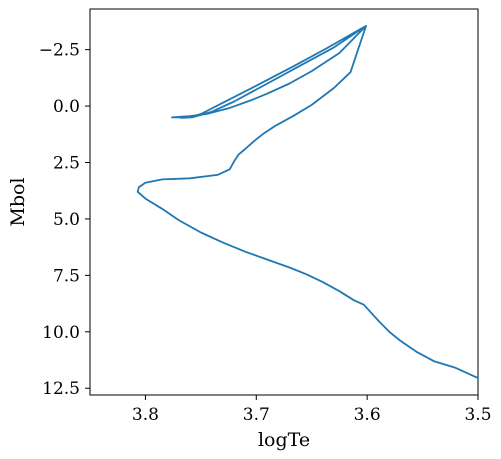 This screenshot has width=501, height=459. Describe the element at coordinates (477, 415) in the screenshot. I see `x-tick-label: 3.5` at that location.